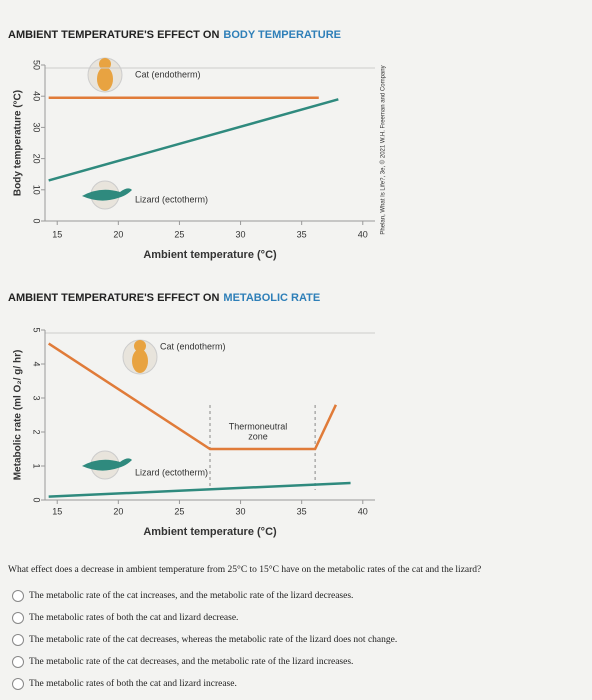 The height and width of the screenshot is (700, 592). Describe the element at coordinates (37, 329) in the screenshot. I see `y-tick-label: 5` at that location.